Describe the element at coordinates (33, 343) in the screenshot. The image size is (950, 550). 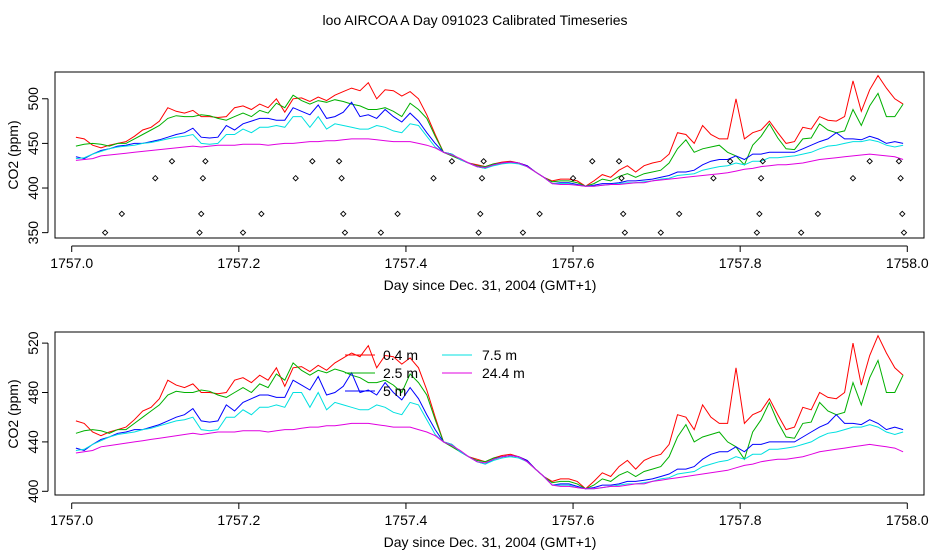
I see `y-tick-label: 520` at that location.